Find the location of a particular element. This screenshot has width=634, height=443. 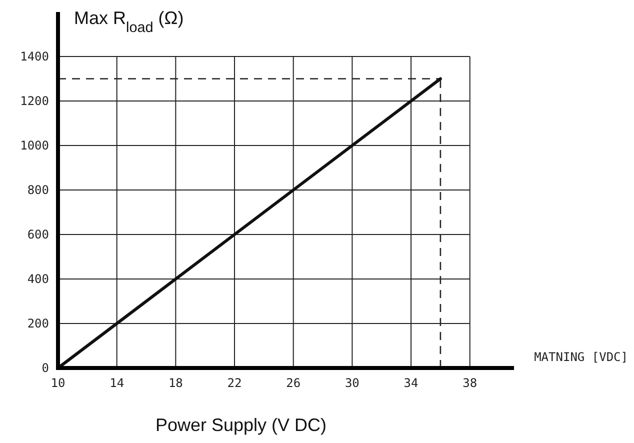

x-tick-label: 26 is located at coordinates (293, 383).